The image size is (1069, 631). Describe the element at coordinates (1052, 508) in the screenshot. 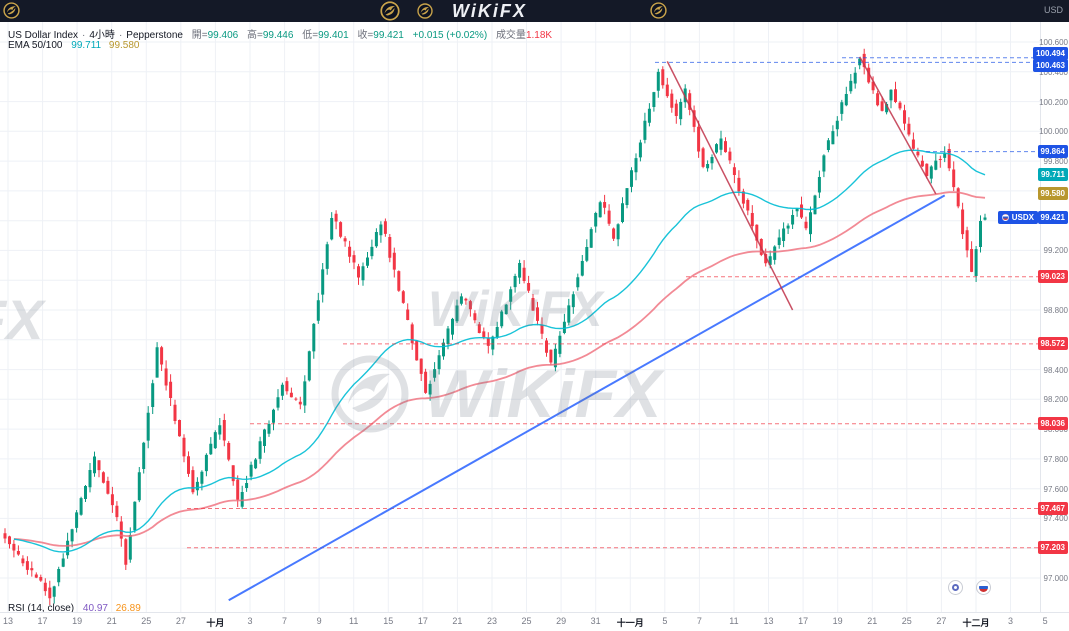

I see `price-badge: 97.467` at that location.